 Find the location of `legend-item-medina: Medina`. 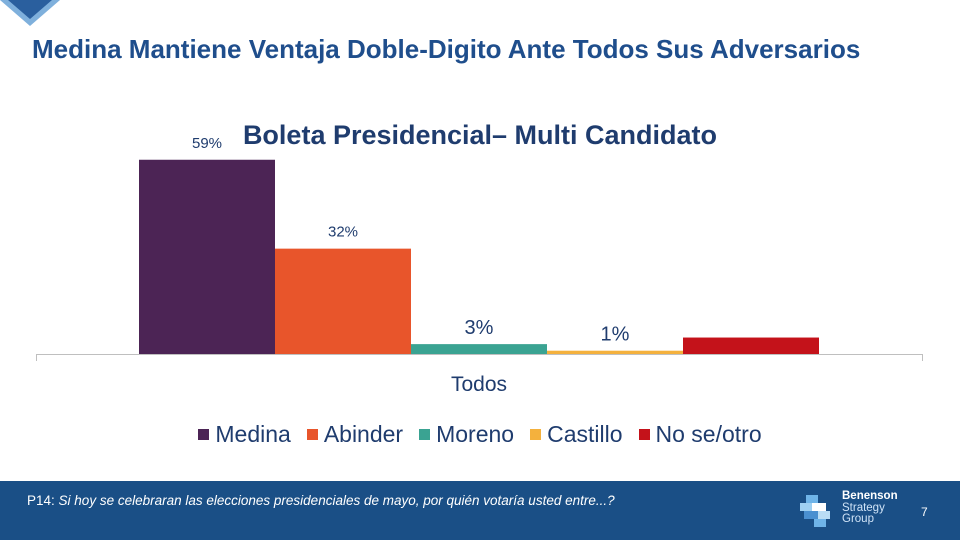

legend-item-medina: Medina is located at coordinates (244, 434).